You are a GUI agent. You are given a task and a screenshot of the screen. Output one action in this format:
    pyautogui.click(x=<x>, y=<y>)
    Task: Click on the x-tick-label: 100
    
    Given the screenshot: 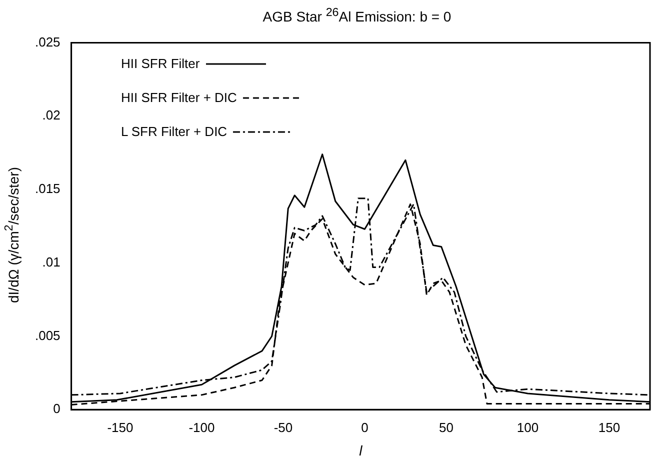 What is the action you would take?
    pyautogui.click(x=527, y=427)
    